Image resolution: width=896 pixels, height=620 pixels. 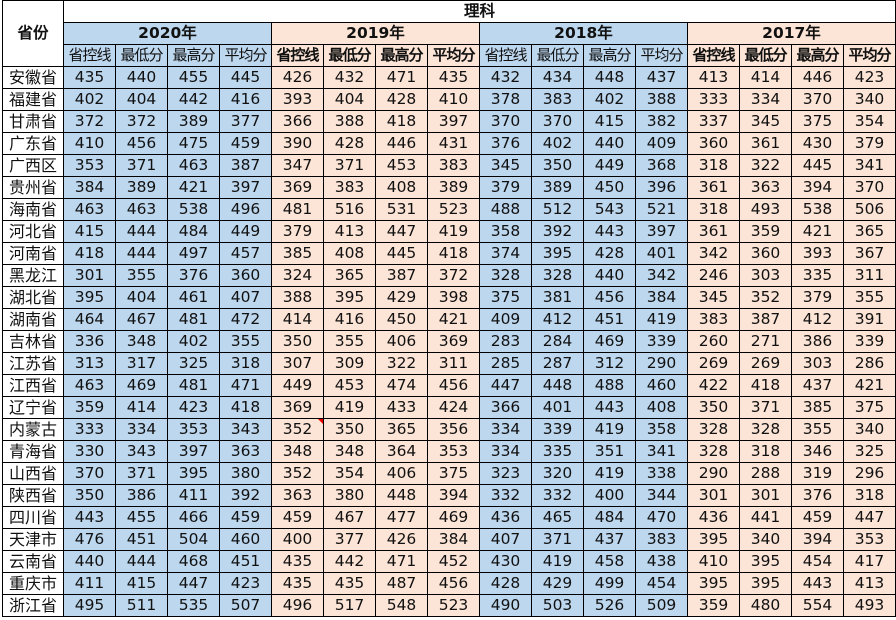 What do you see at coordinates (609, 121) in the screenshot?
I see `score-cell: 415` at bounding box center [609, 121].